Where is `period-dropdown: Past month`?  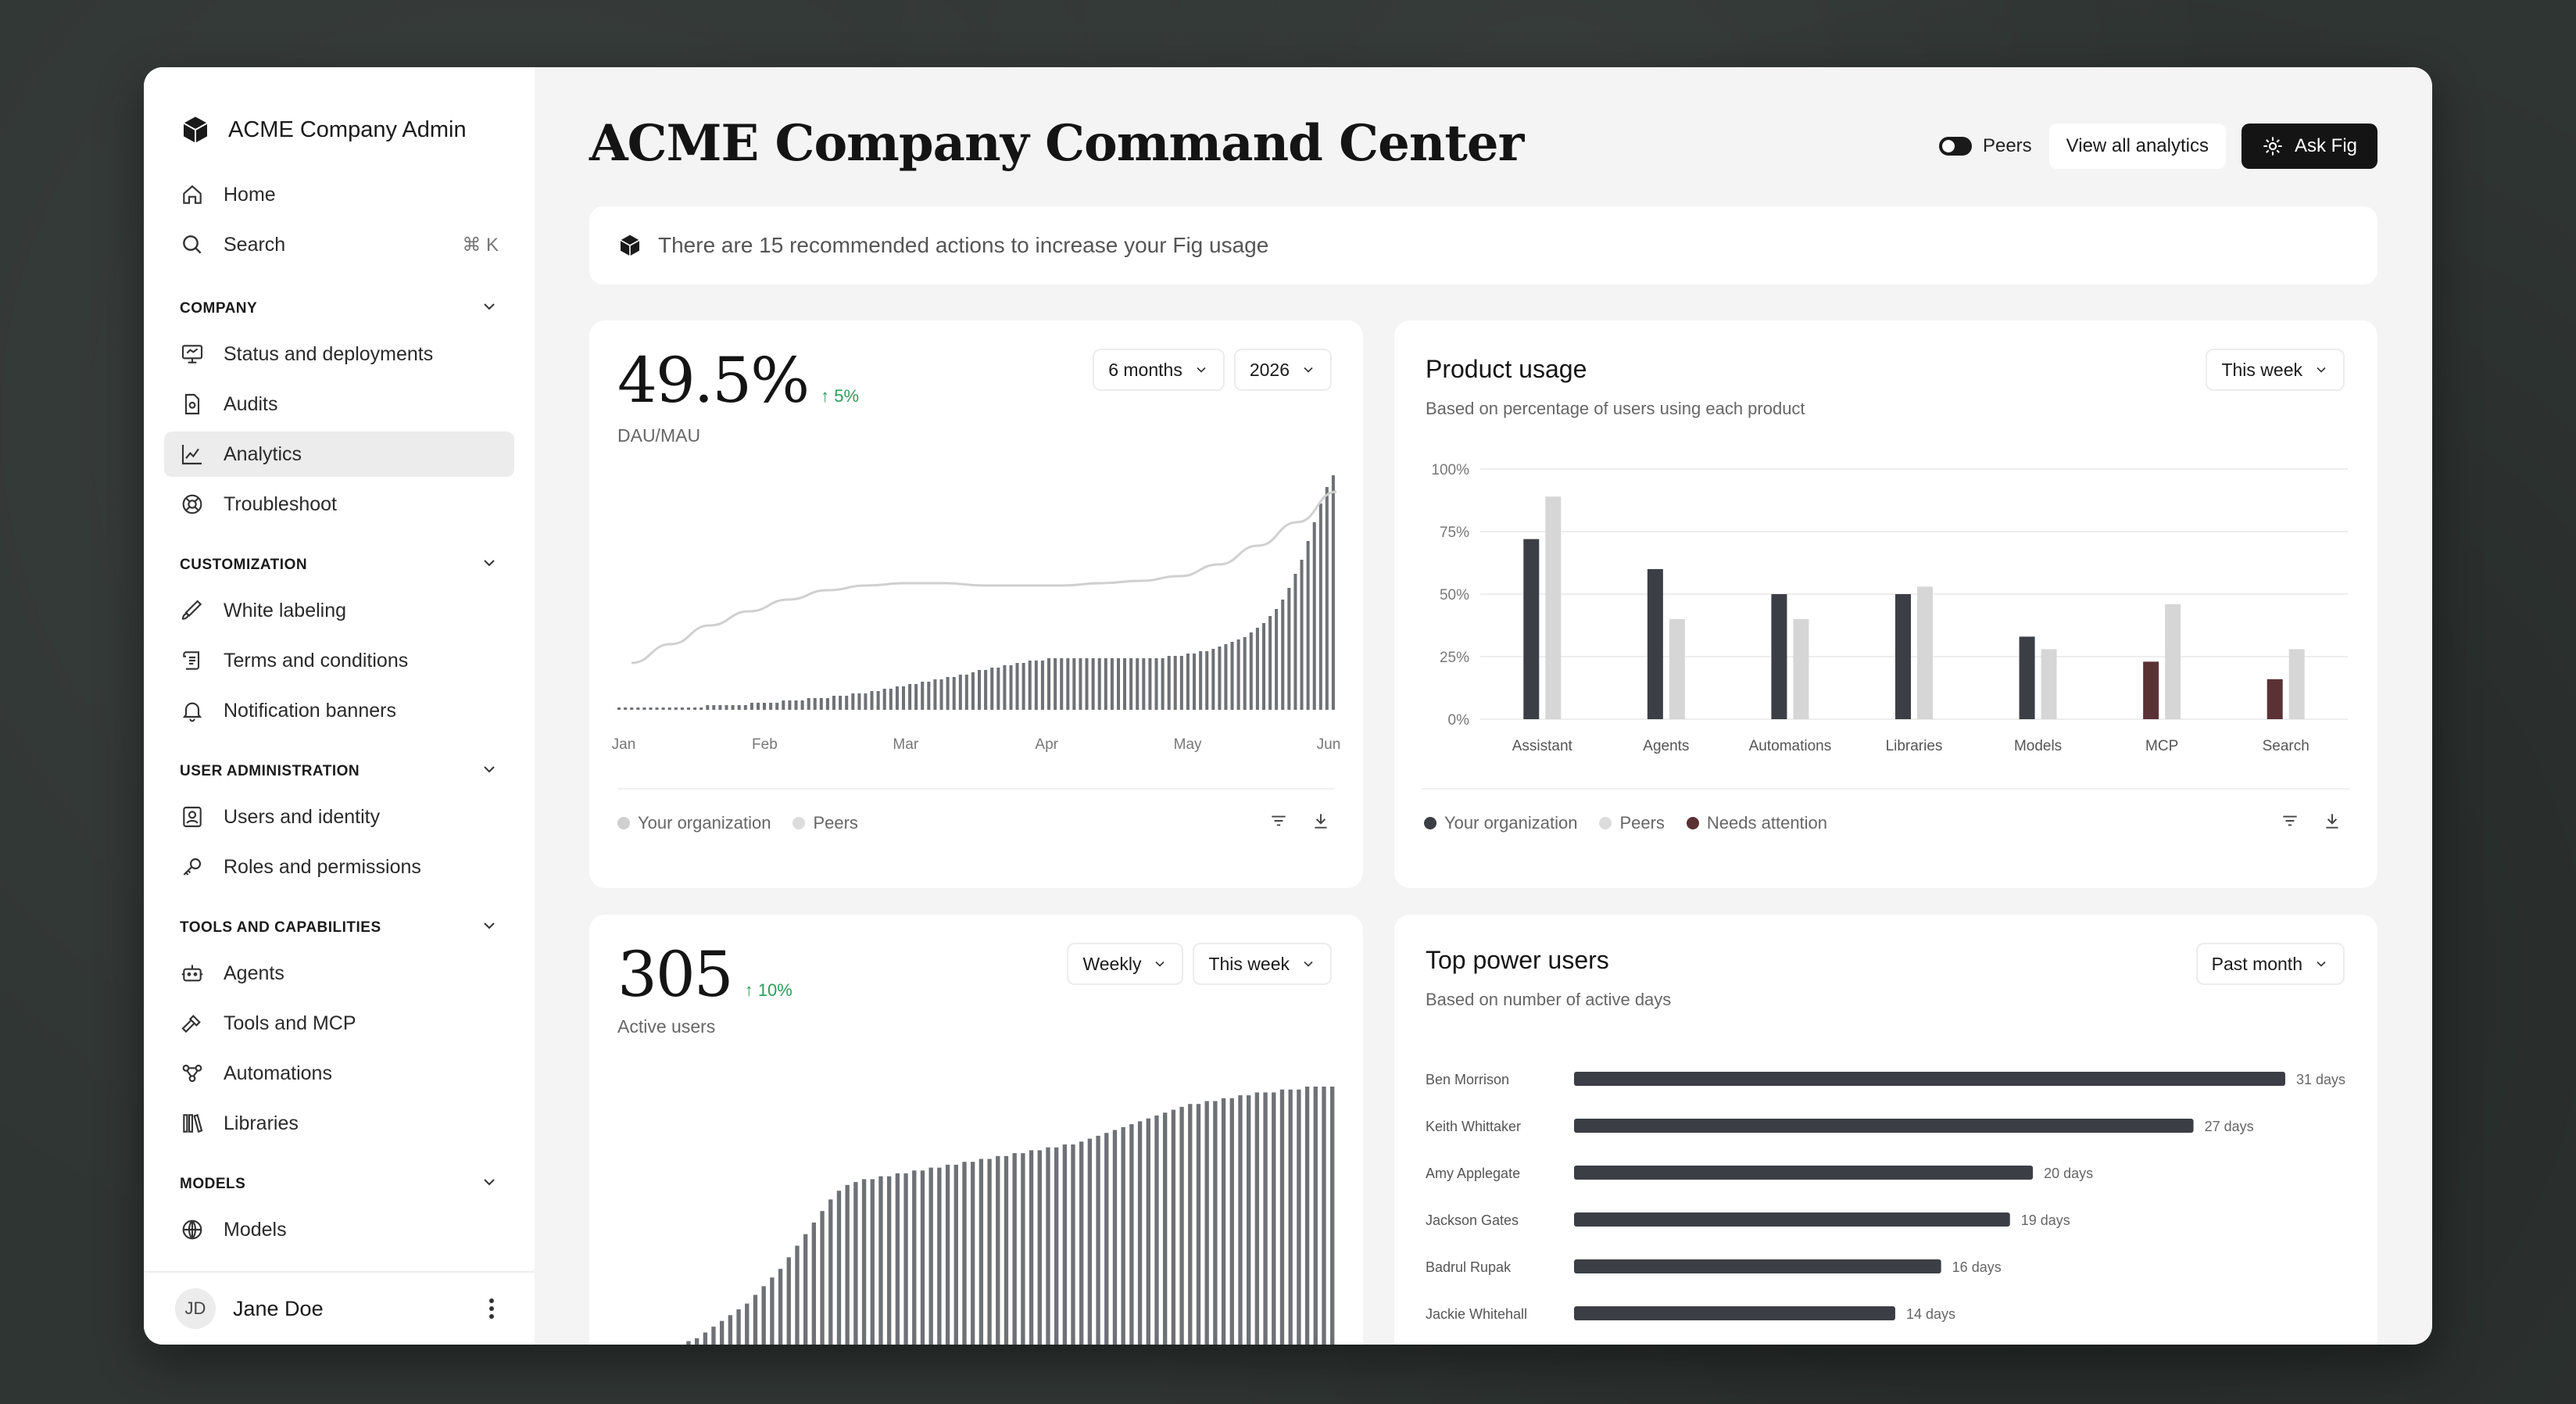 period-dropdown: Past month is located at coordinates (2270, 964).